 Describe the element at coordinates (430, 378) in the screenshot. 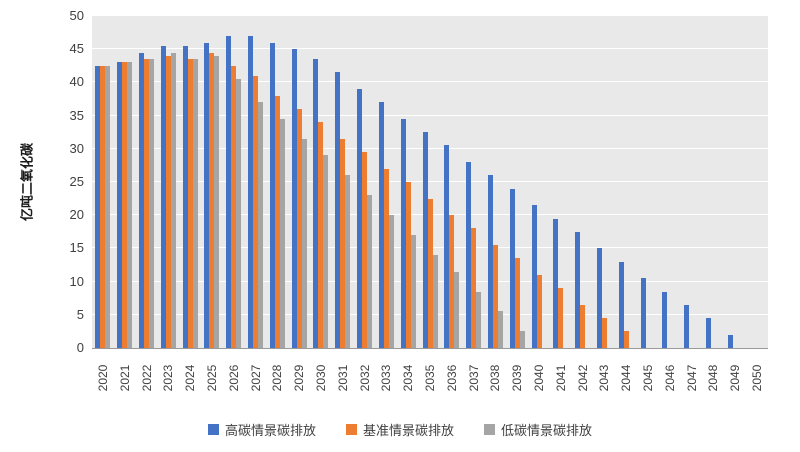

I see `x-tick-label: 2035` at that location.